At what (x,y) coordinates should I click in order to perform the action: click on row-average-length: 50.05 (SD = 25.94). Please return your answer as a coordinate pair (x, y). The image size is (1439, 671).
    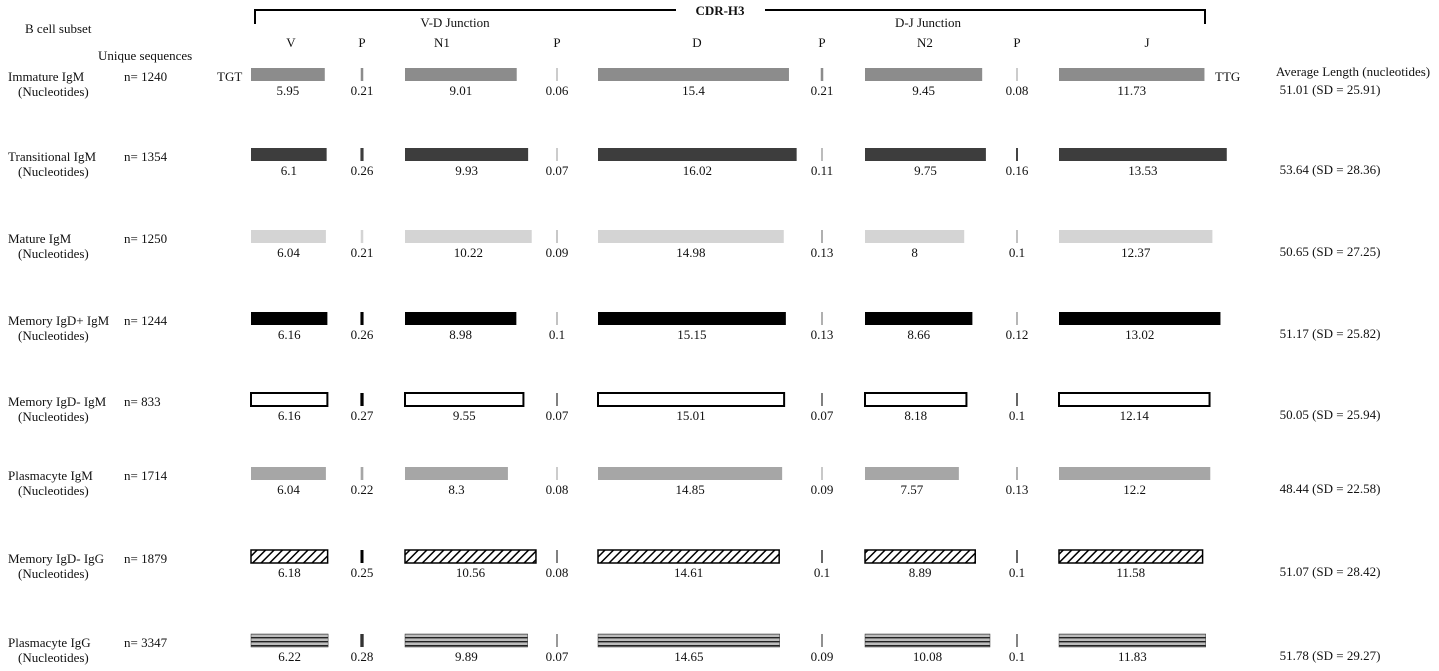
    Looking at the image, I should click on (1330, 414).